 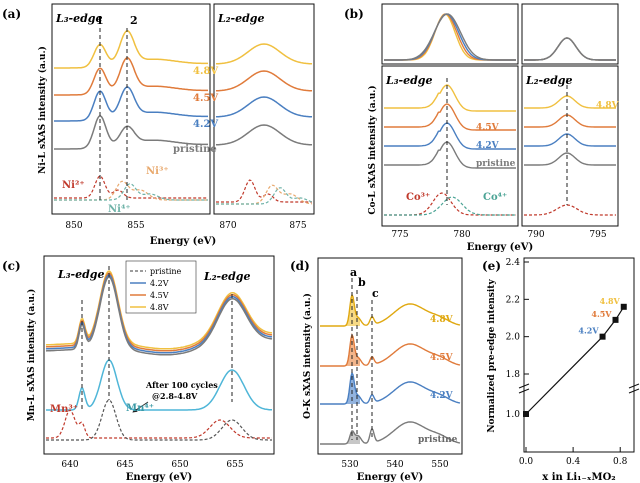 I want to click on panel-d-preedge-fill-4.5V, so click(x=353, y=350).